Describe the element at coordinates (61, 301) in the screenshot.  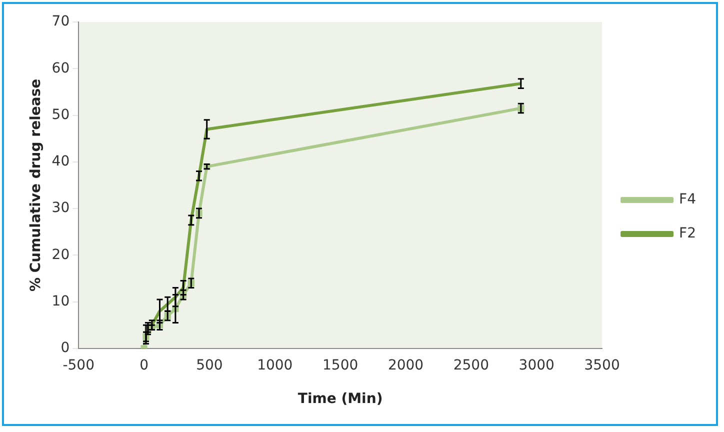
I see `y-tick-label: 10` at that location.